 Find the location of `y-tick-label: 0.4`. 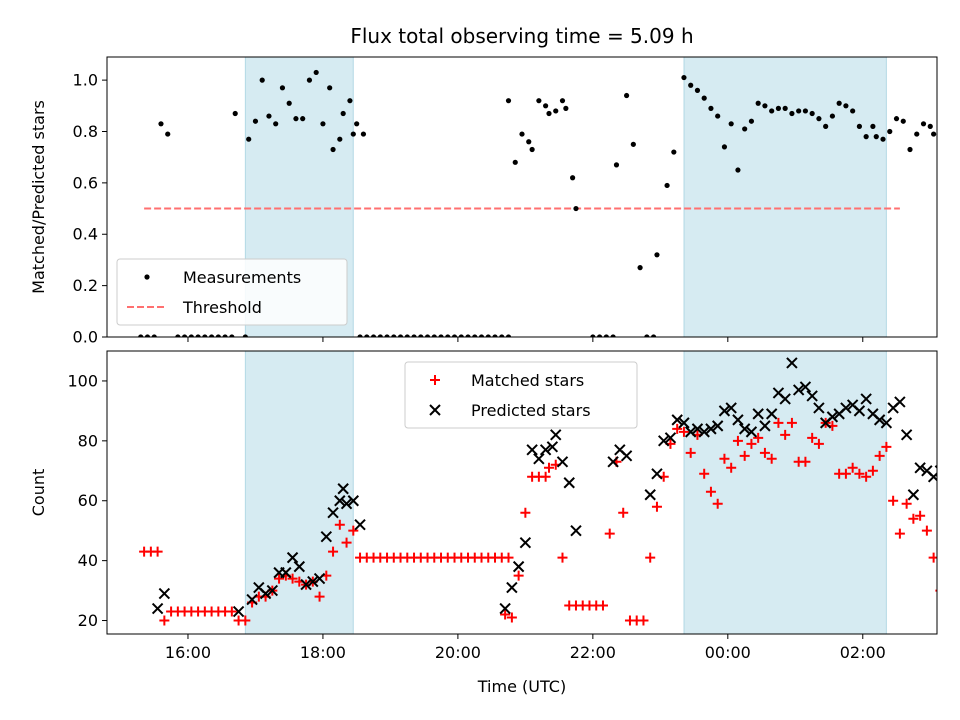

y-tick-label: 0.4 is located at coordinates (85, 234).